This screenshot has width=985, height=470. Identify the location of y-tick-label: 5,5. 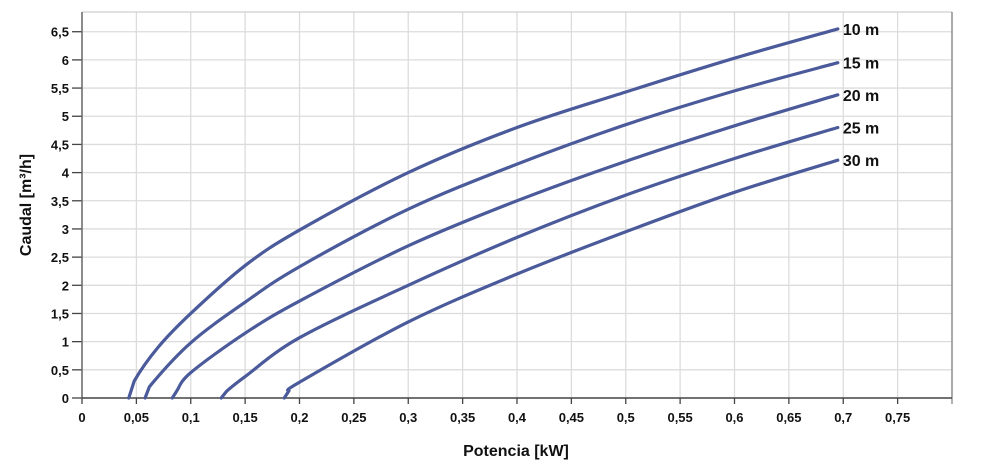
(60, 88).